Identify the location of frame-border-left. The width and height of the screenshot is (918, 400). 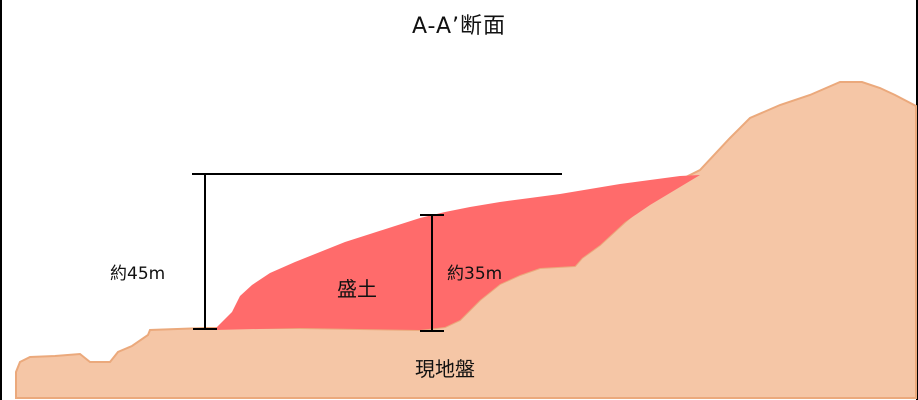
(1, 200).